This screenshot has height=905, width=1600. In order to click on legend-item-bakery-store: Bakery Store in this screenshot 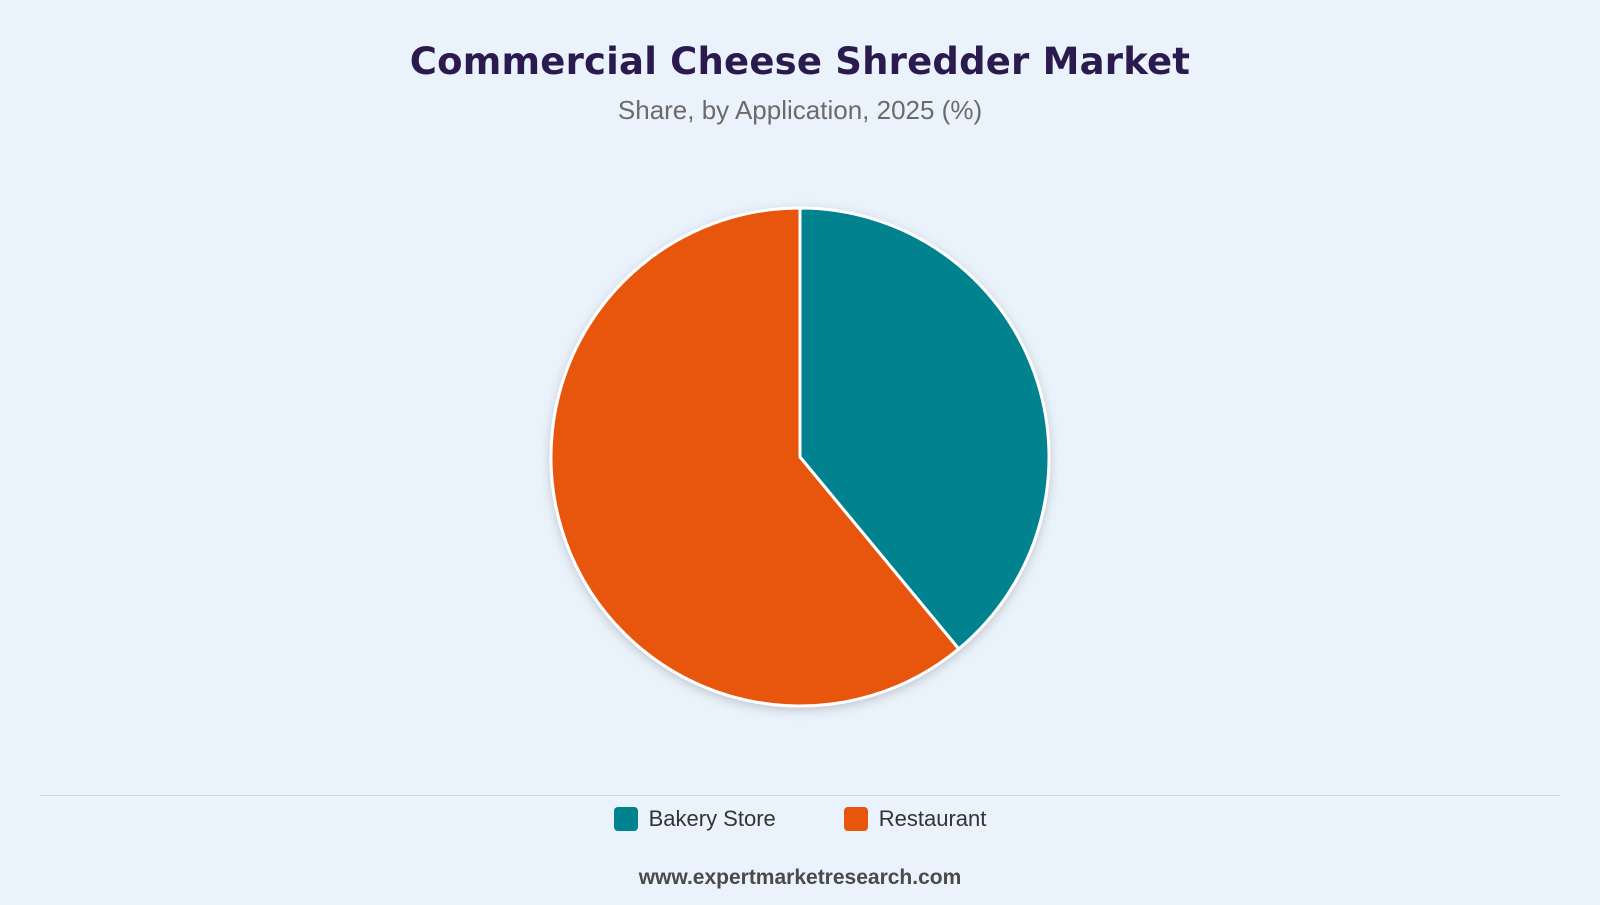, I will do `click(694, 819)`.